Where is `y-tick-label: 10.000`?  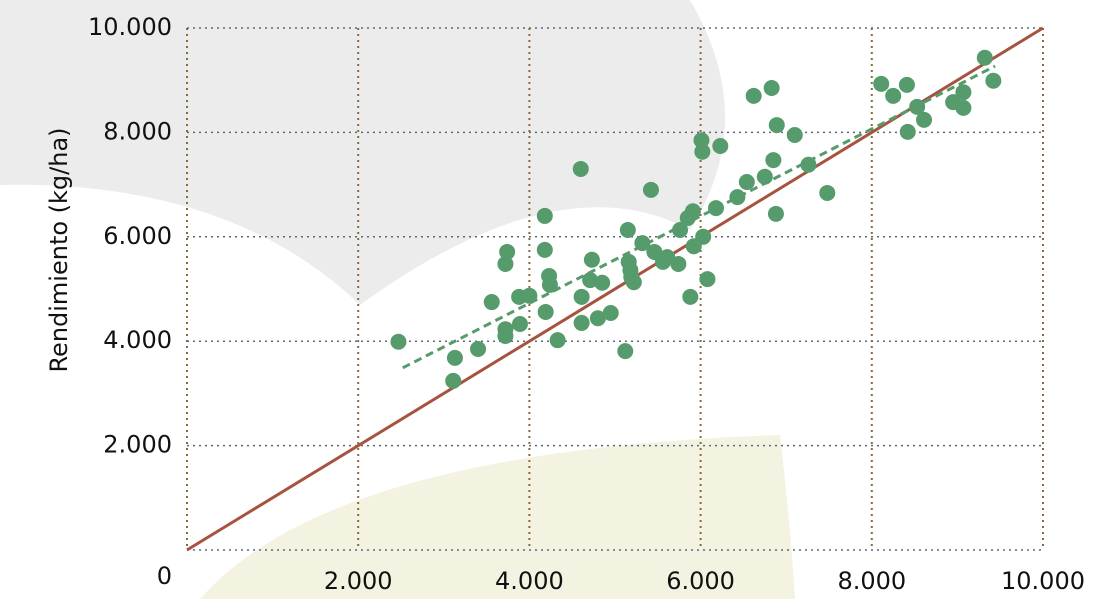
y-tick-label: 10.000 is located at coordinates (130, 27).